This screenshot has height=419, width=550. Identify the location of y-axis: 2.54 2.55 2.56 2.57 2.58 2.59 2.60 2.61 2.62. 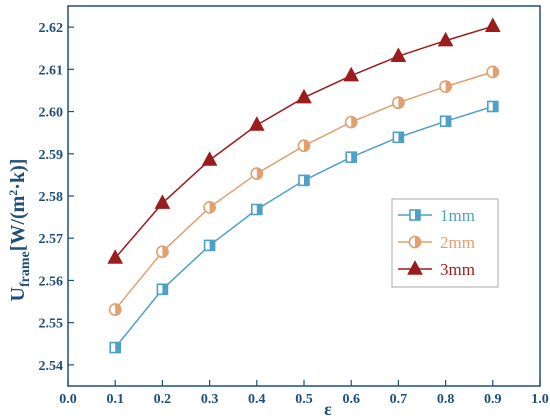
(56, 197).